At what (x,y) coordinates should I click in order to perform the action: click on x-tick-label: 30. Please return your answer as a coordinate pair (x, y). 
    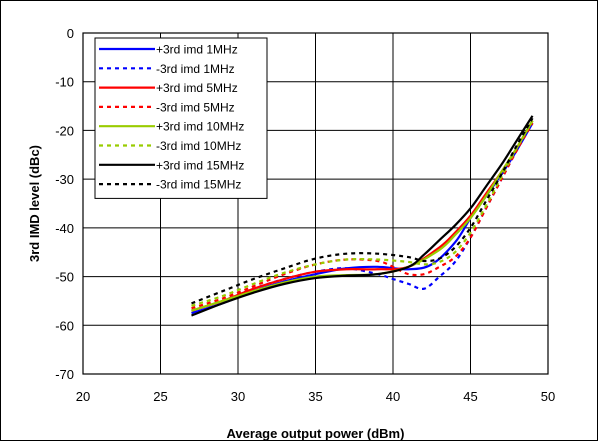
    Looking at the image, I should click on (238, 396).